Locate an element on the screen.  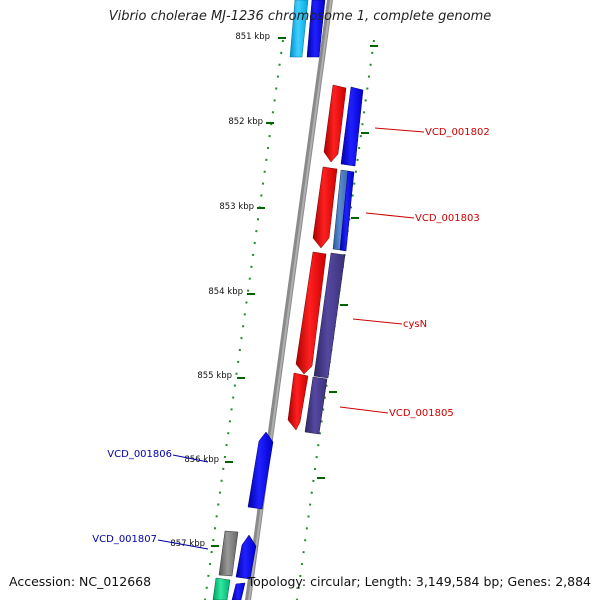
tick-label-851: 851 kbp is located at coordinates (252, 37).